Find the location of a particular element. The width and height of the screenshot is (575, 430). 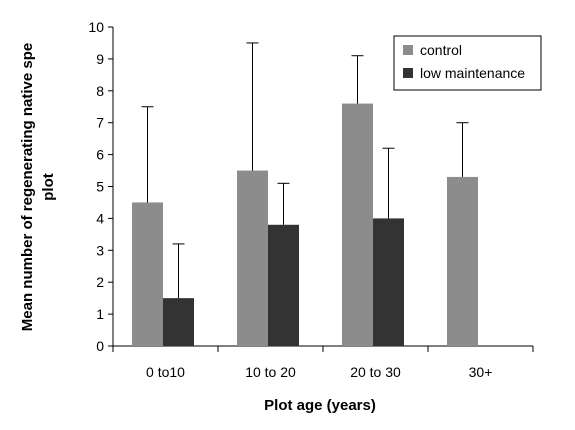

legend-box is located at coordinates (467, 63).